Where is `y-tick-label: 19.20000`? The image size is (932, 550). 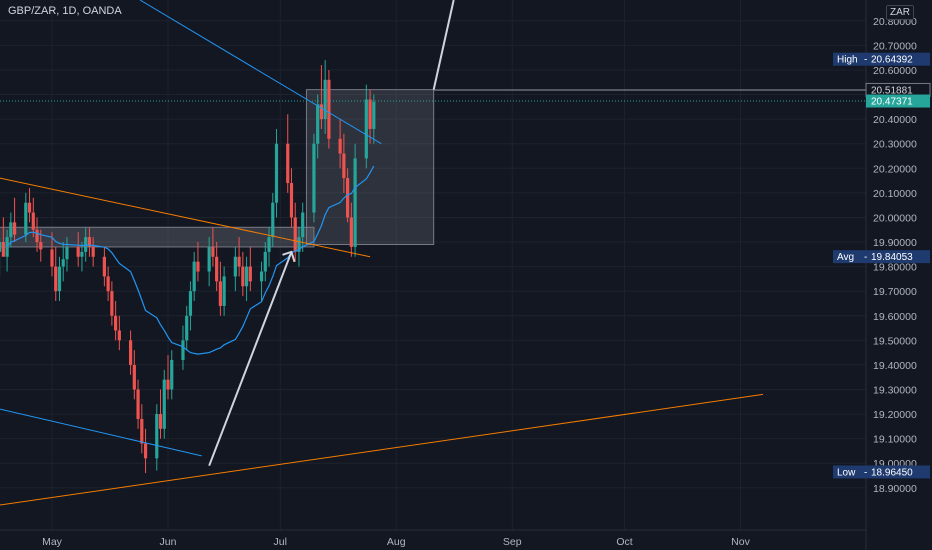 y-tick-label: 19.20000 is located at coordinates (895, 415).